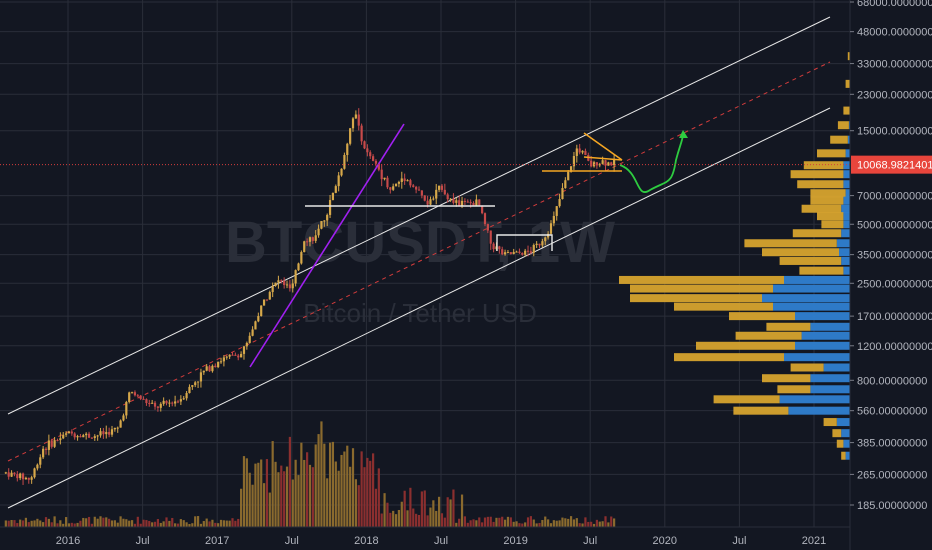 Image resolution: width=932 pixels, height=550 pixels. What do you see at coordinates (894, 33) in the screenshot?
I see `y-tick-label: 48000.00000000` at bounding box center [894, 33].